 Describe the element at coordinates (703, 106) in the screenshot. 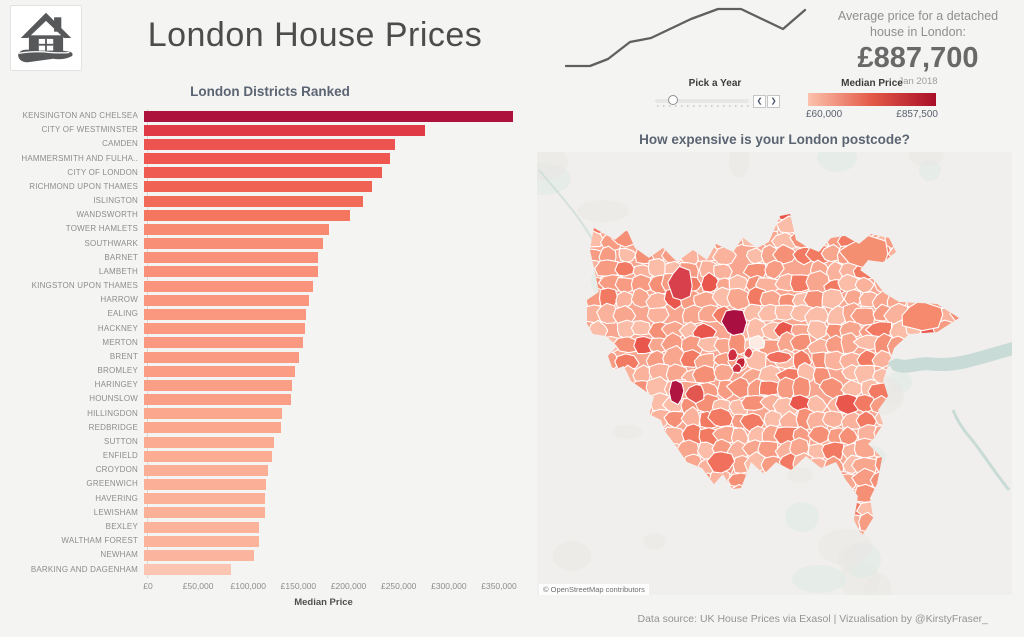

I see `slider-ticks` at that location.